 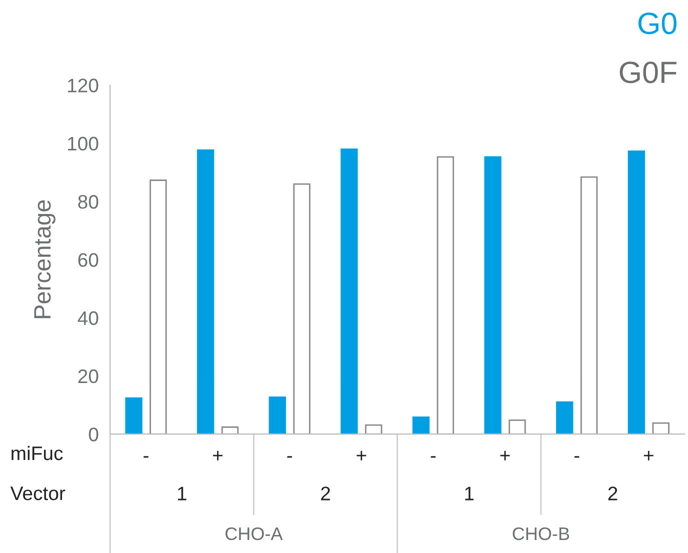 I want to click on text: Vector, so click(x=38, y=493).